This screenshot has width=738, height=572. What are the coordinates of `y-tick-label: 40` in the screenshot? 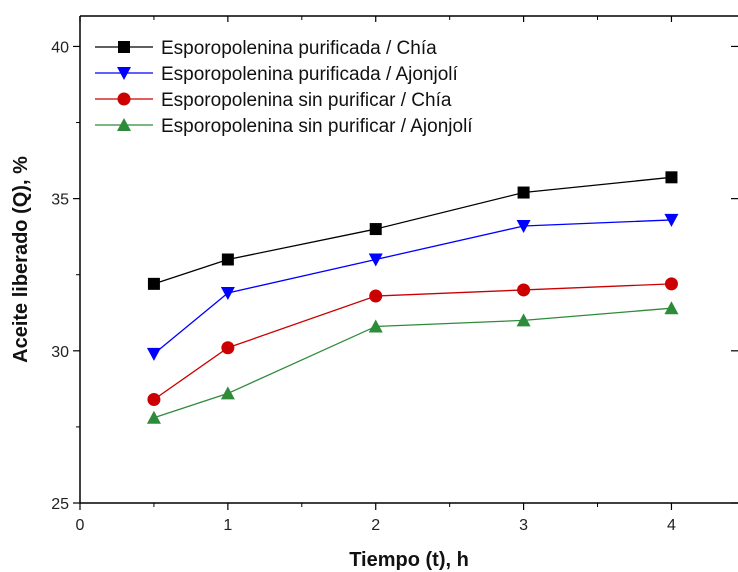 It's located at (60, 47).